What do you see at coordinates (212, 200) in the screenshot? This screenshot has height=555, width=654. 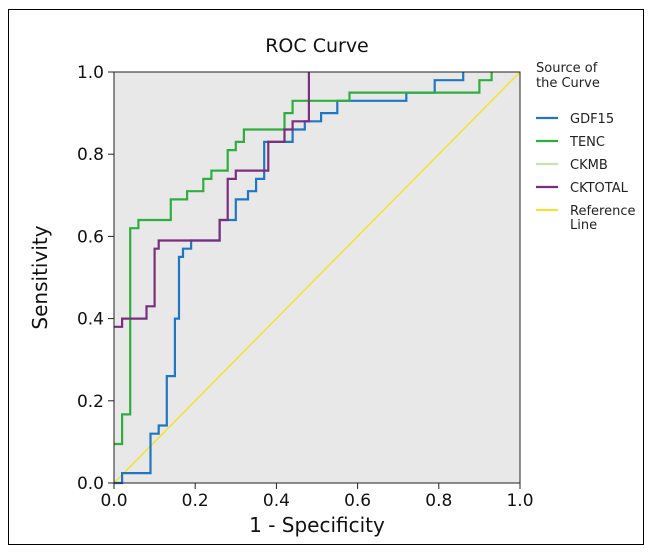 I see `series-line-cktotal` at bounding box center [212, 200].